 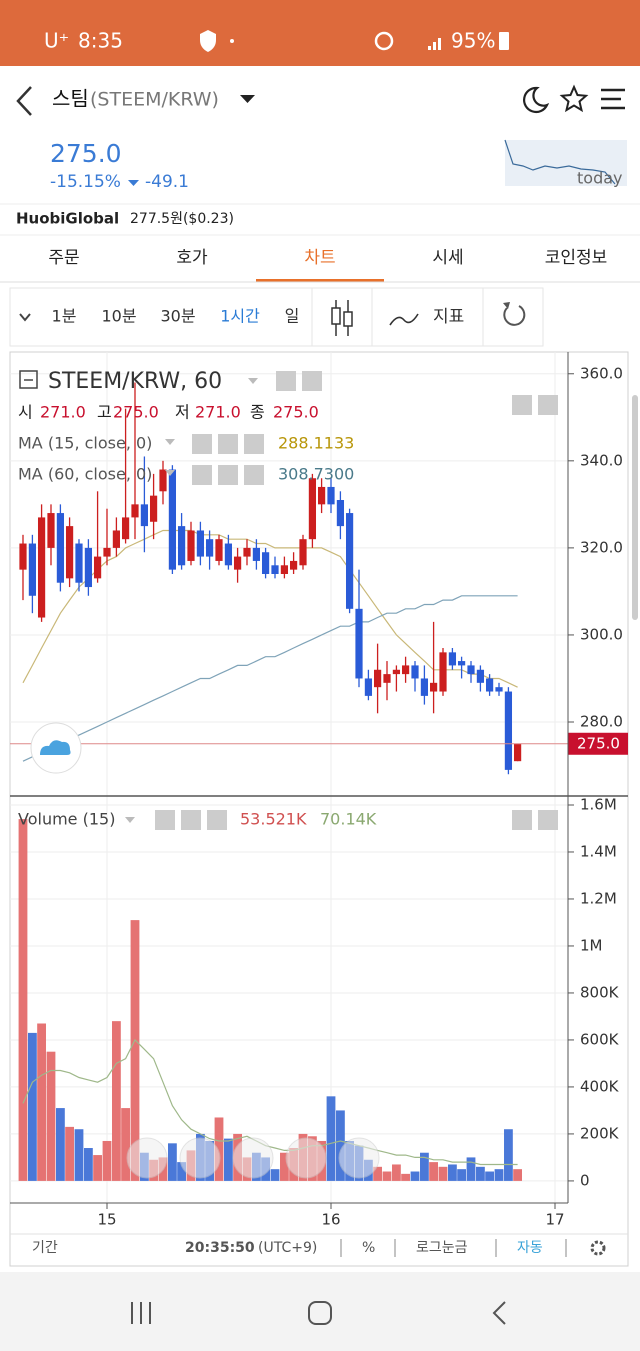 What do you see at coordinates (368, 1248) in the screenshot?
I see `percent-toggle: %` at bounding box center [368, 1248].